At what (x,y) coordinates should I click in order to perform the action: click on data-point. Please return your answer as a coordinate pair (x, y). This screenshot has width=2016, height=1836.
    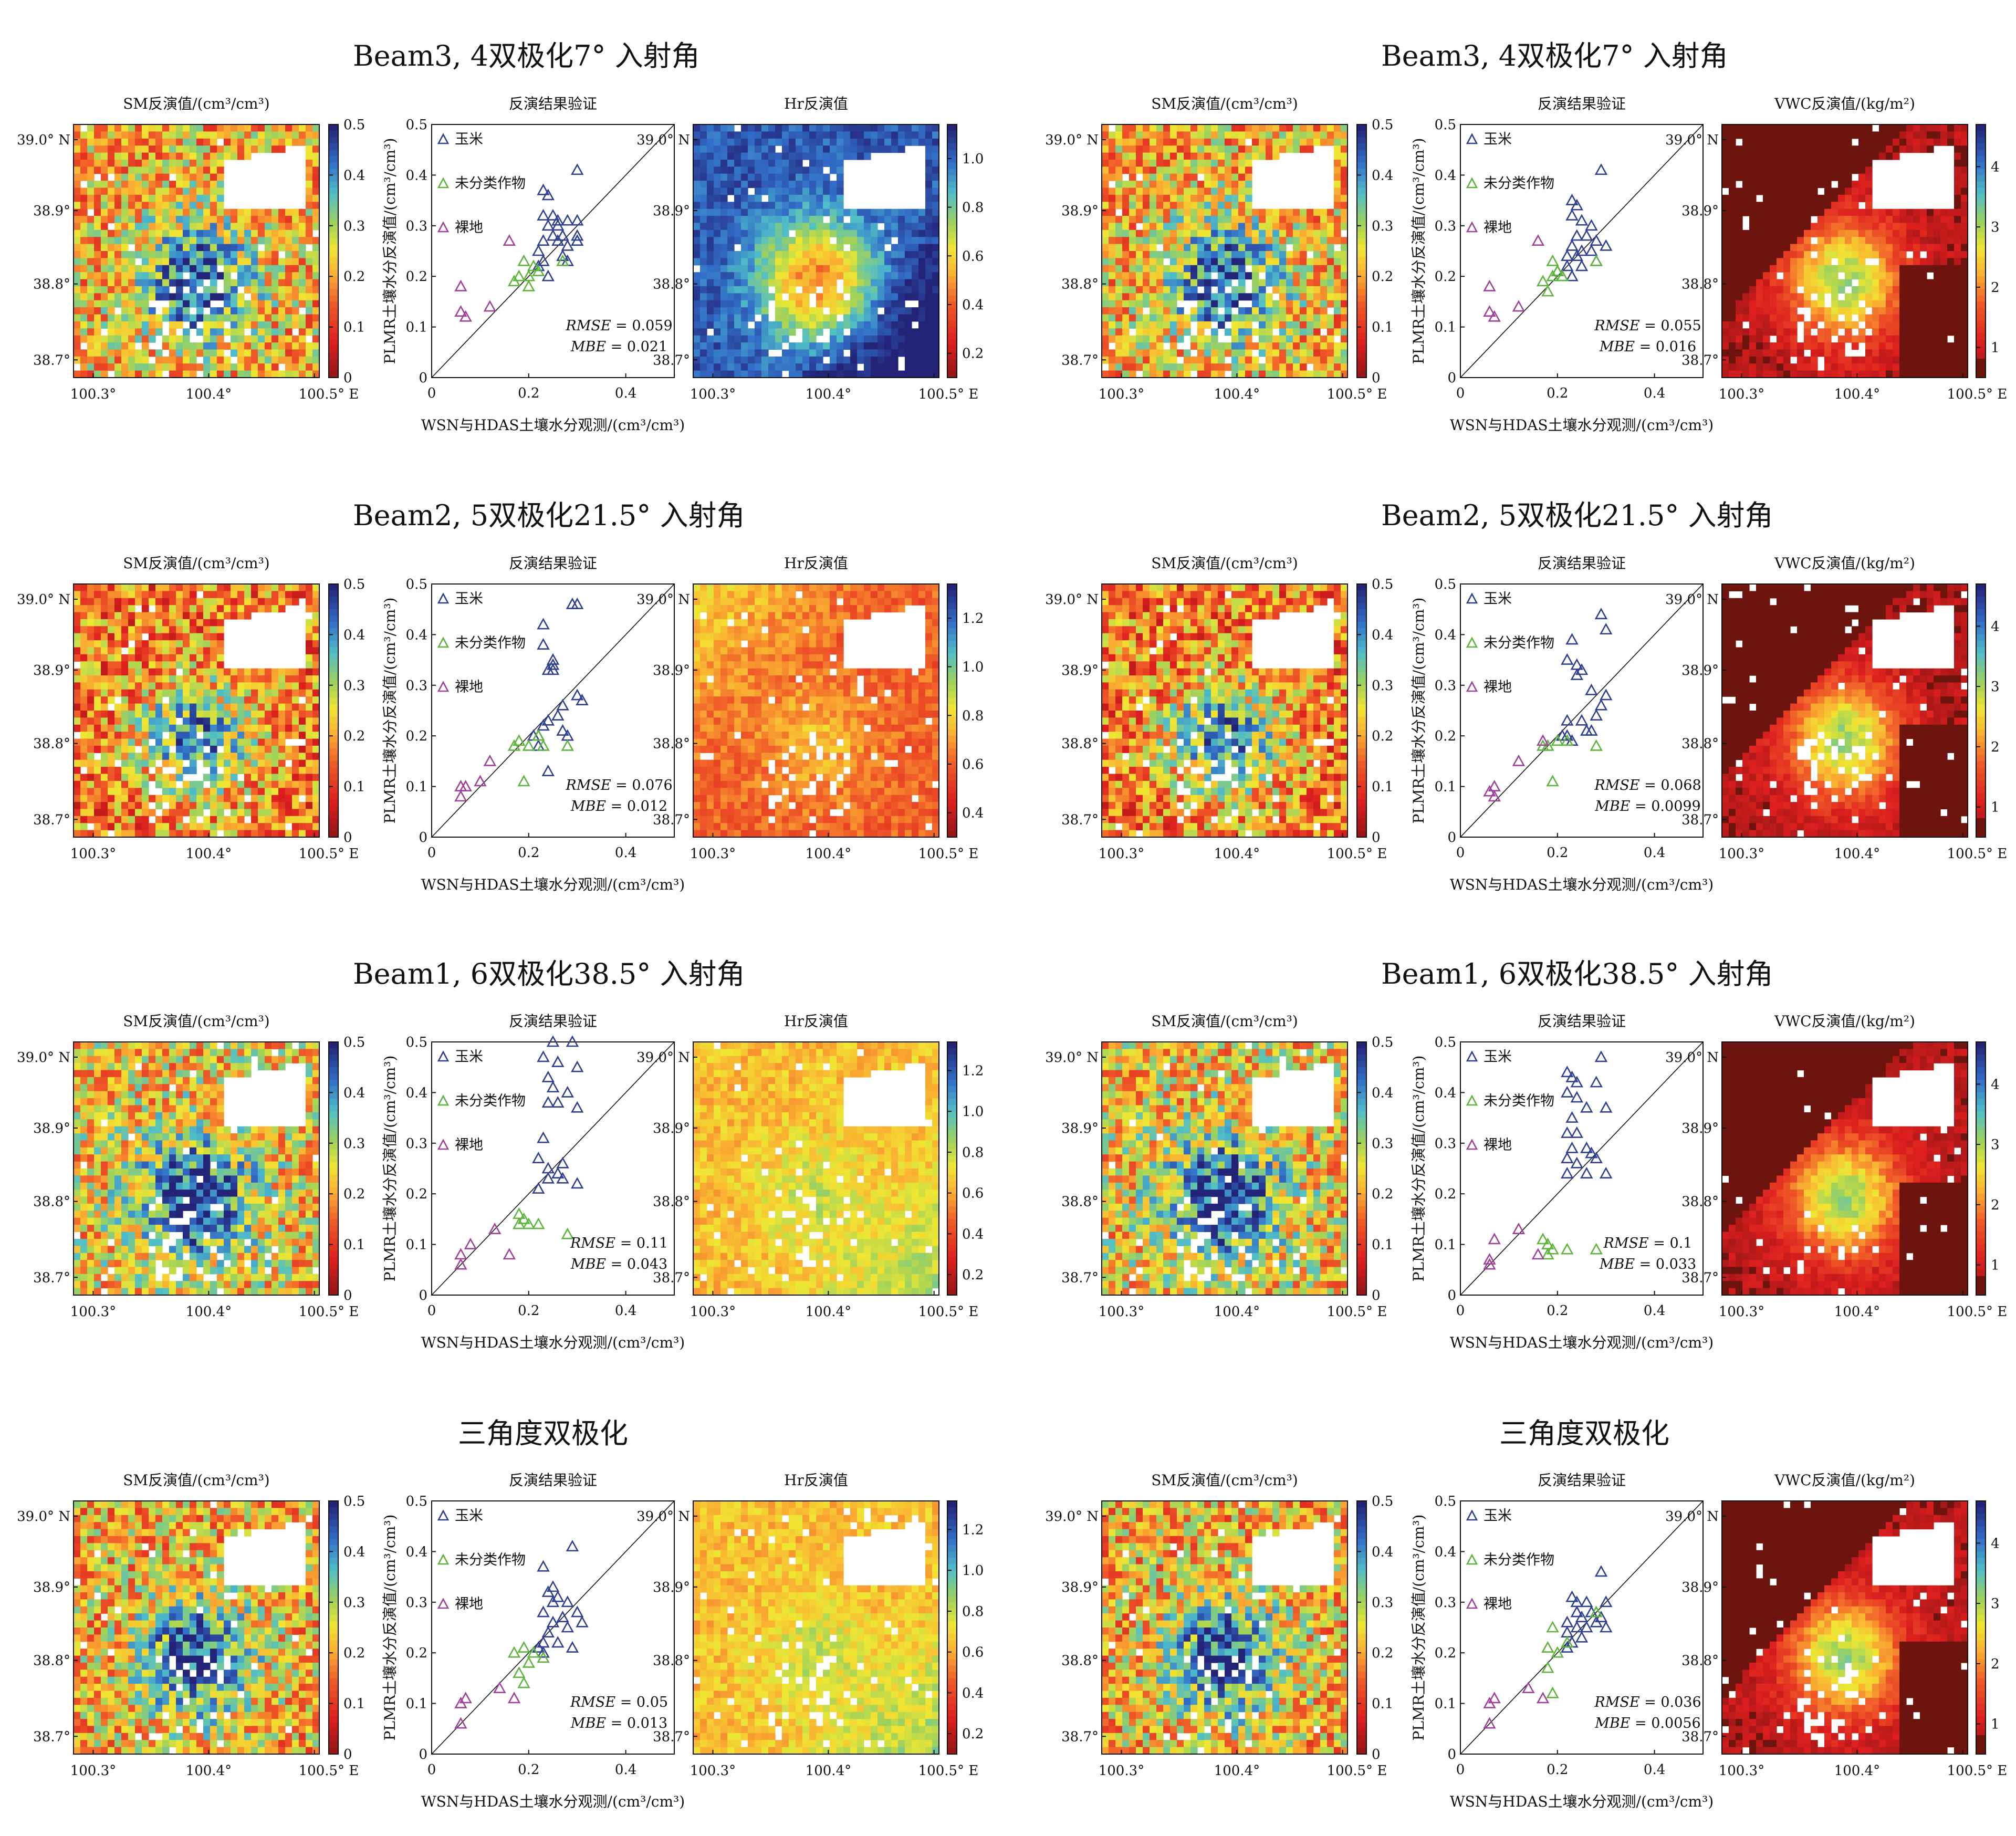
    Looking at the image, I should click on (1572, 215).